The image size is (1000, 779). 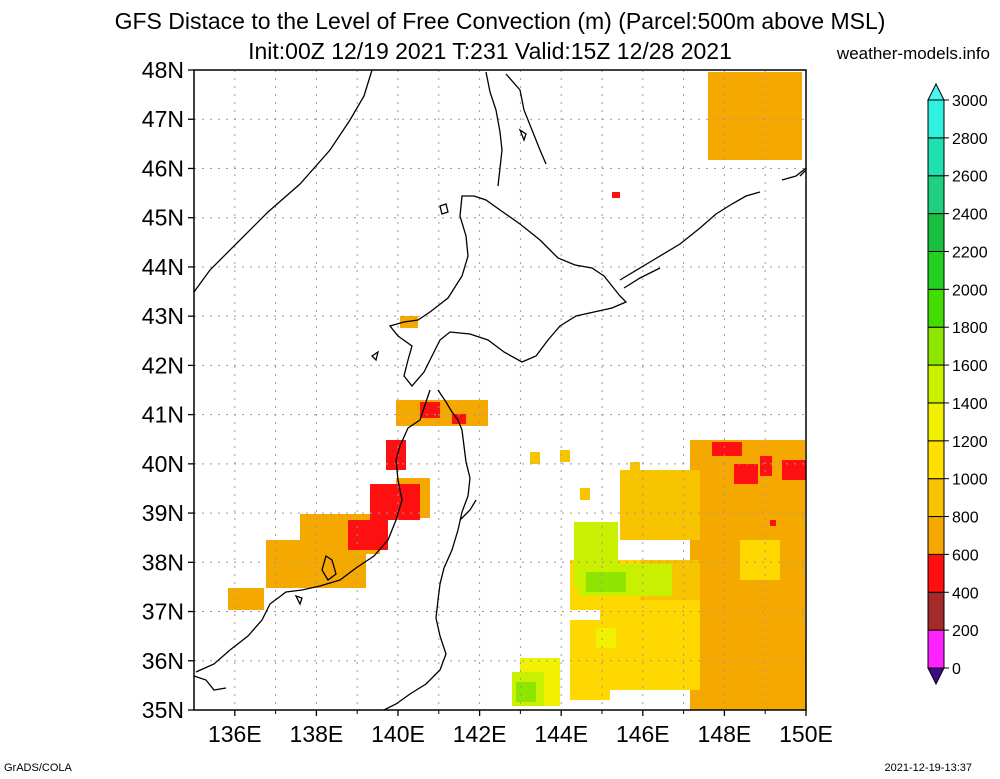 What do you see at coordinates (163, 365) in the screenshot?
I see `lat-label: 42N` at bounding box center [163, 365].